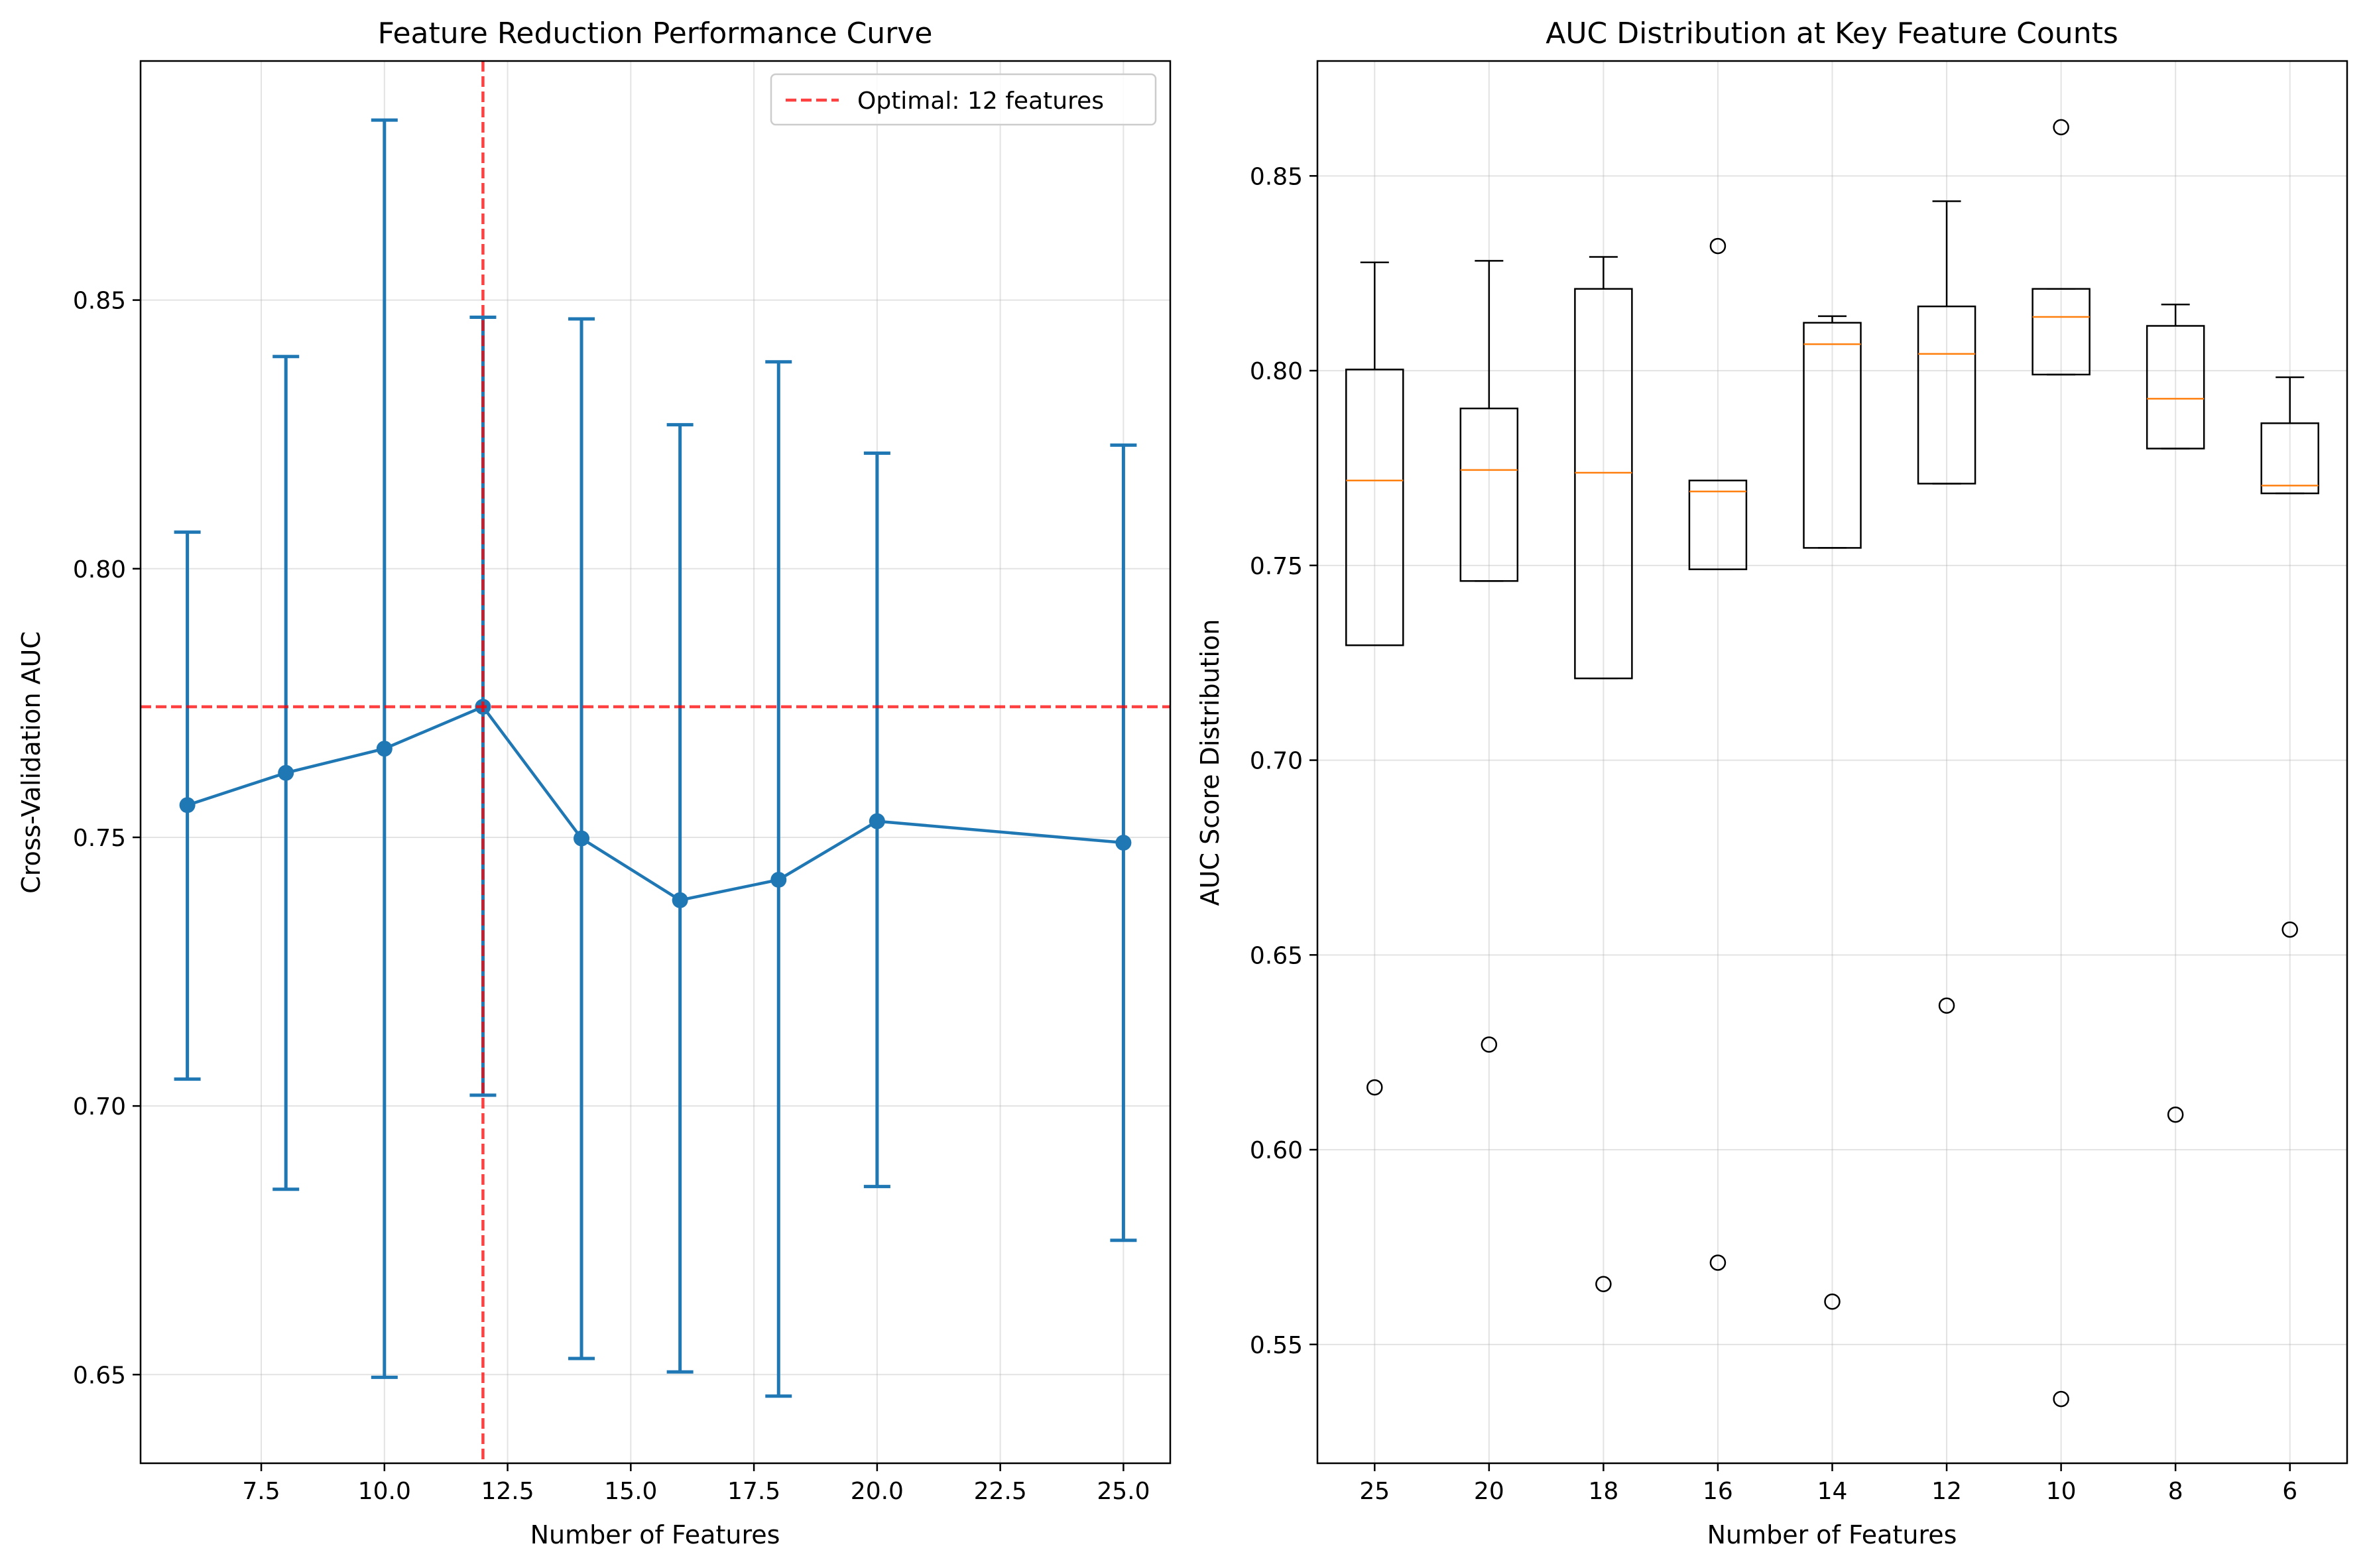 This screenshot has width=2367, height=1568. What do you see at coordinates (1276, 1345) in the screenshot?
I see `right-y-tick-label: 0.55` at bounding box center [1276, 1345].